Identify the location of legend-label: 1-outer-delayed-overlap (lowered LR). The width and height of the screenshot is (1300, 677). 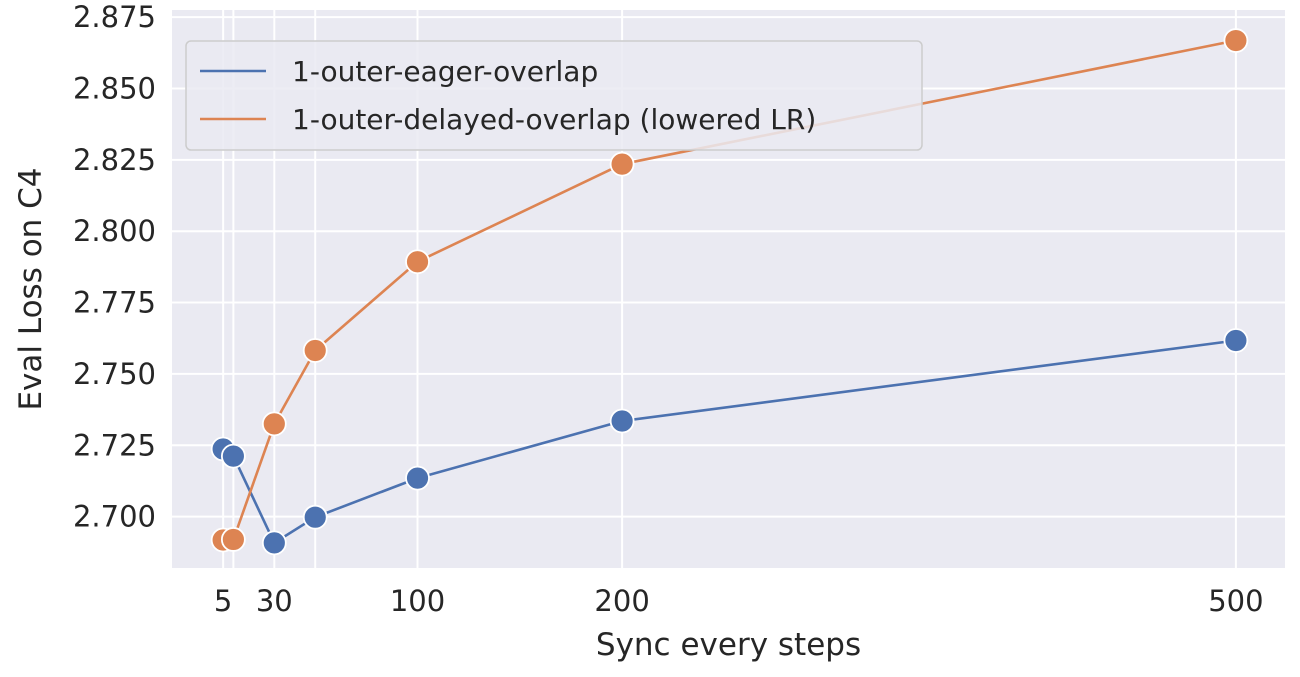
(554, 119).